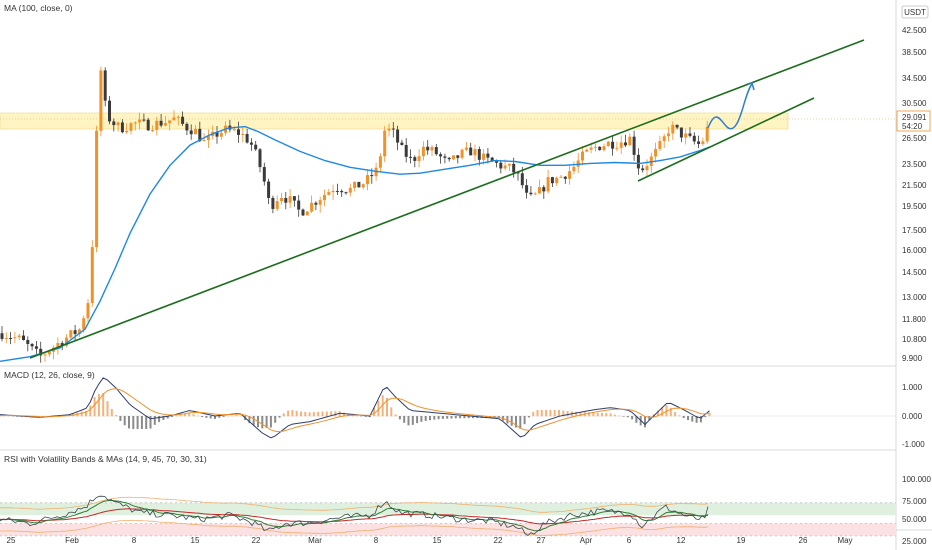 The width and height of the screenshot is (932, 550). What do you see at coordinates (916, 510) in the screenshot?
I see `rsi-axis: 100.000 75.000 50.000 25.000` at bounding box center [916, 510].